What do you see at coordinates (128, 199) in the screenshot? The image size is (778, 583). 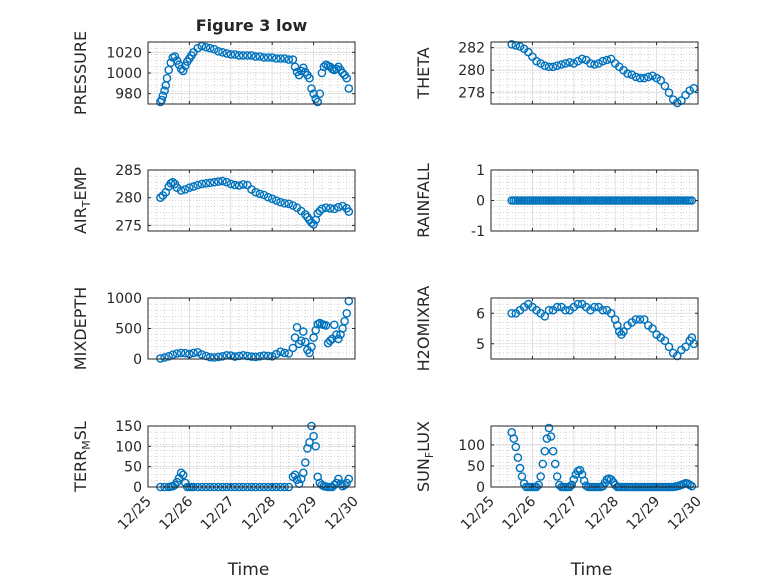 I see `y-tick-label: 280` at bounding box center [128, 199].